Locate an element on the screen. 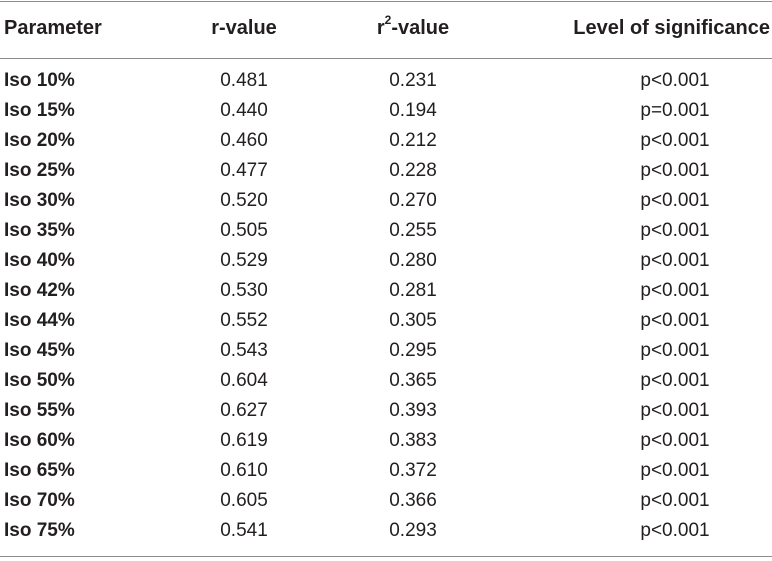  table-row: Iso 40% 0.529 0.280 p<0.001 is located at coordinates (386, 261).